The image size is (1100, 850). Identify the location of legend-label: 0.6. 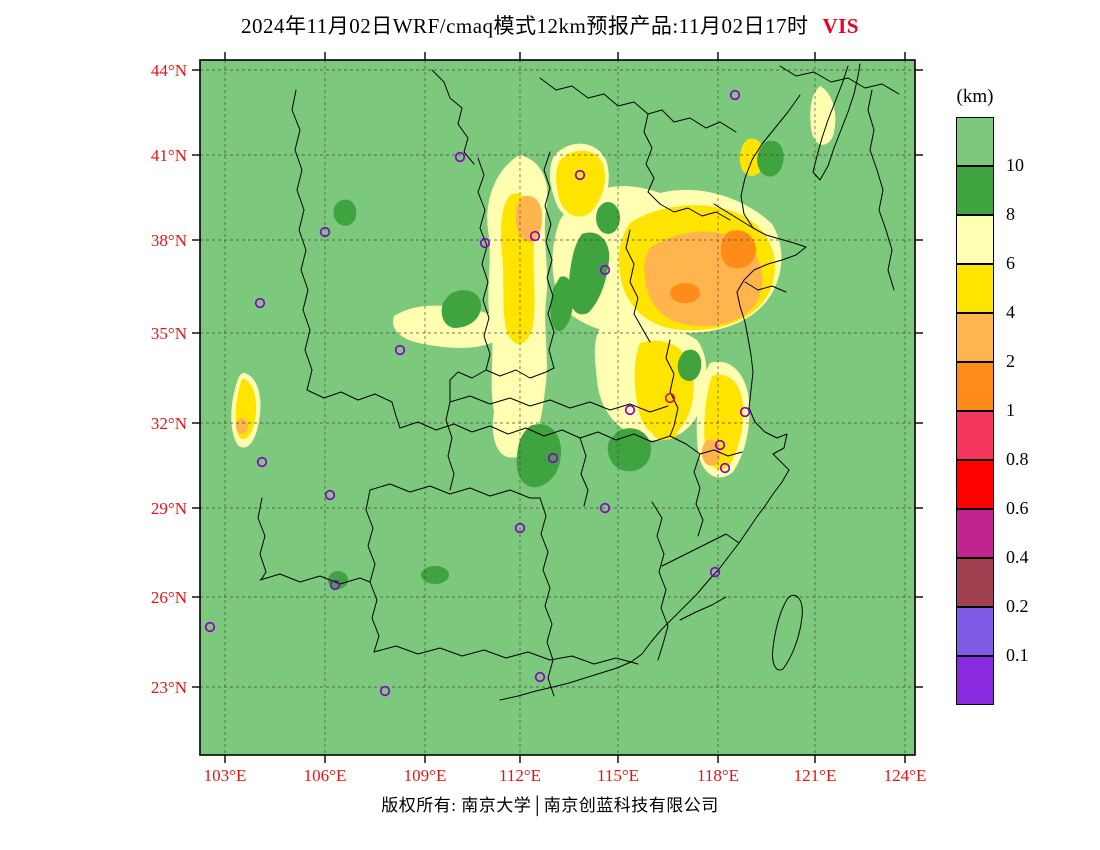
(1017, 508).